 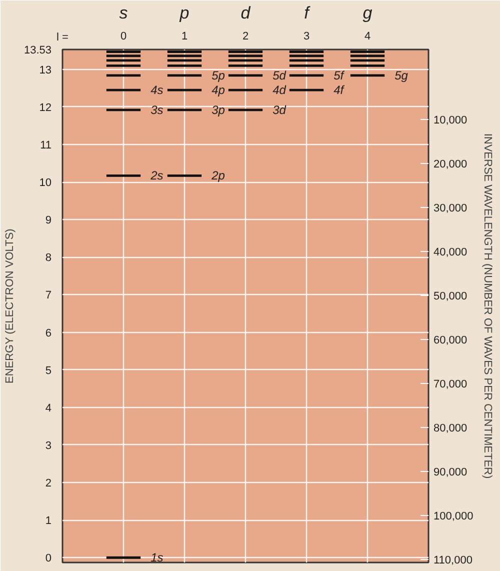 I want to click on series-label: 3s, so click(x=157, y=109).